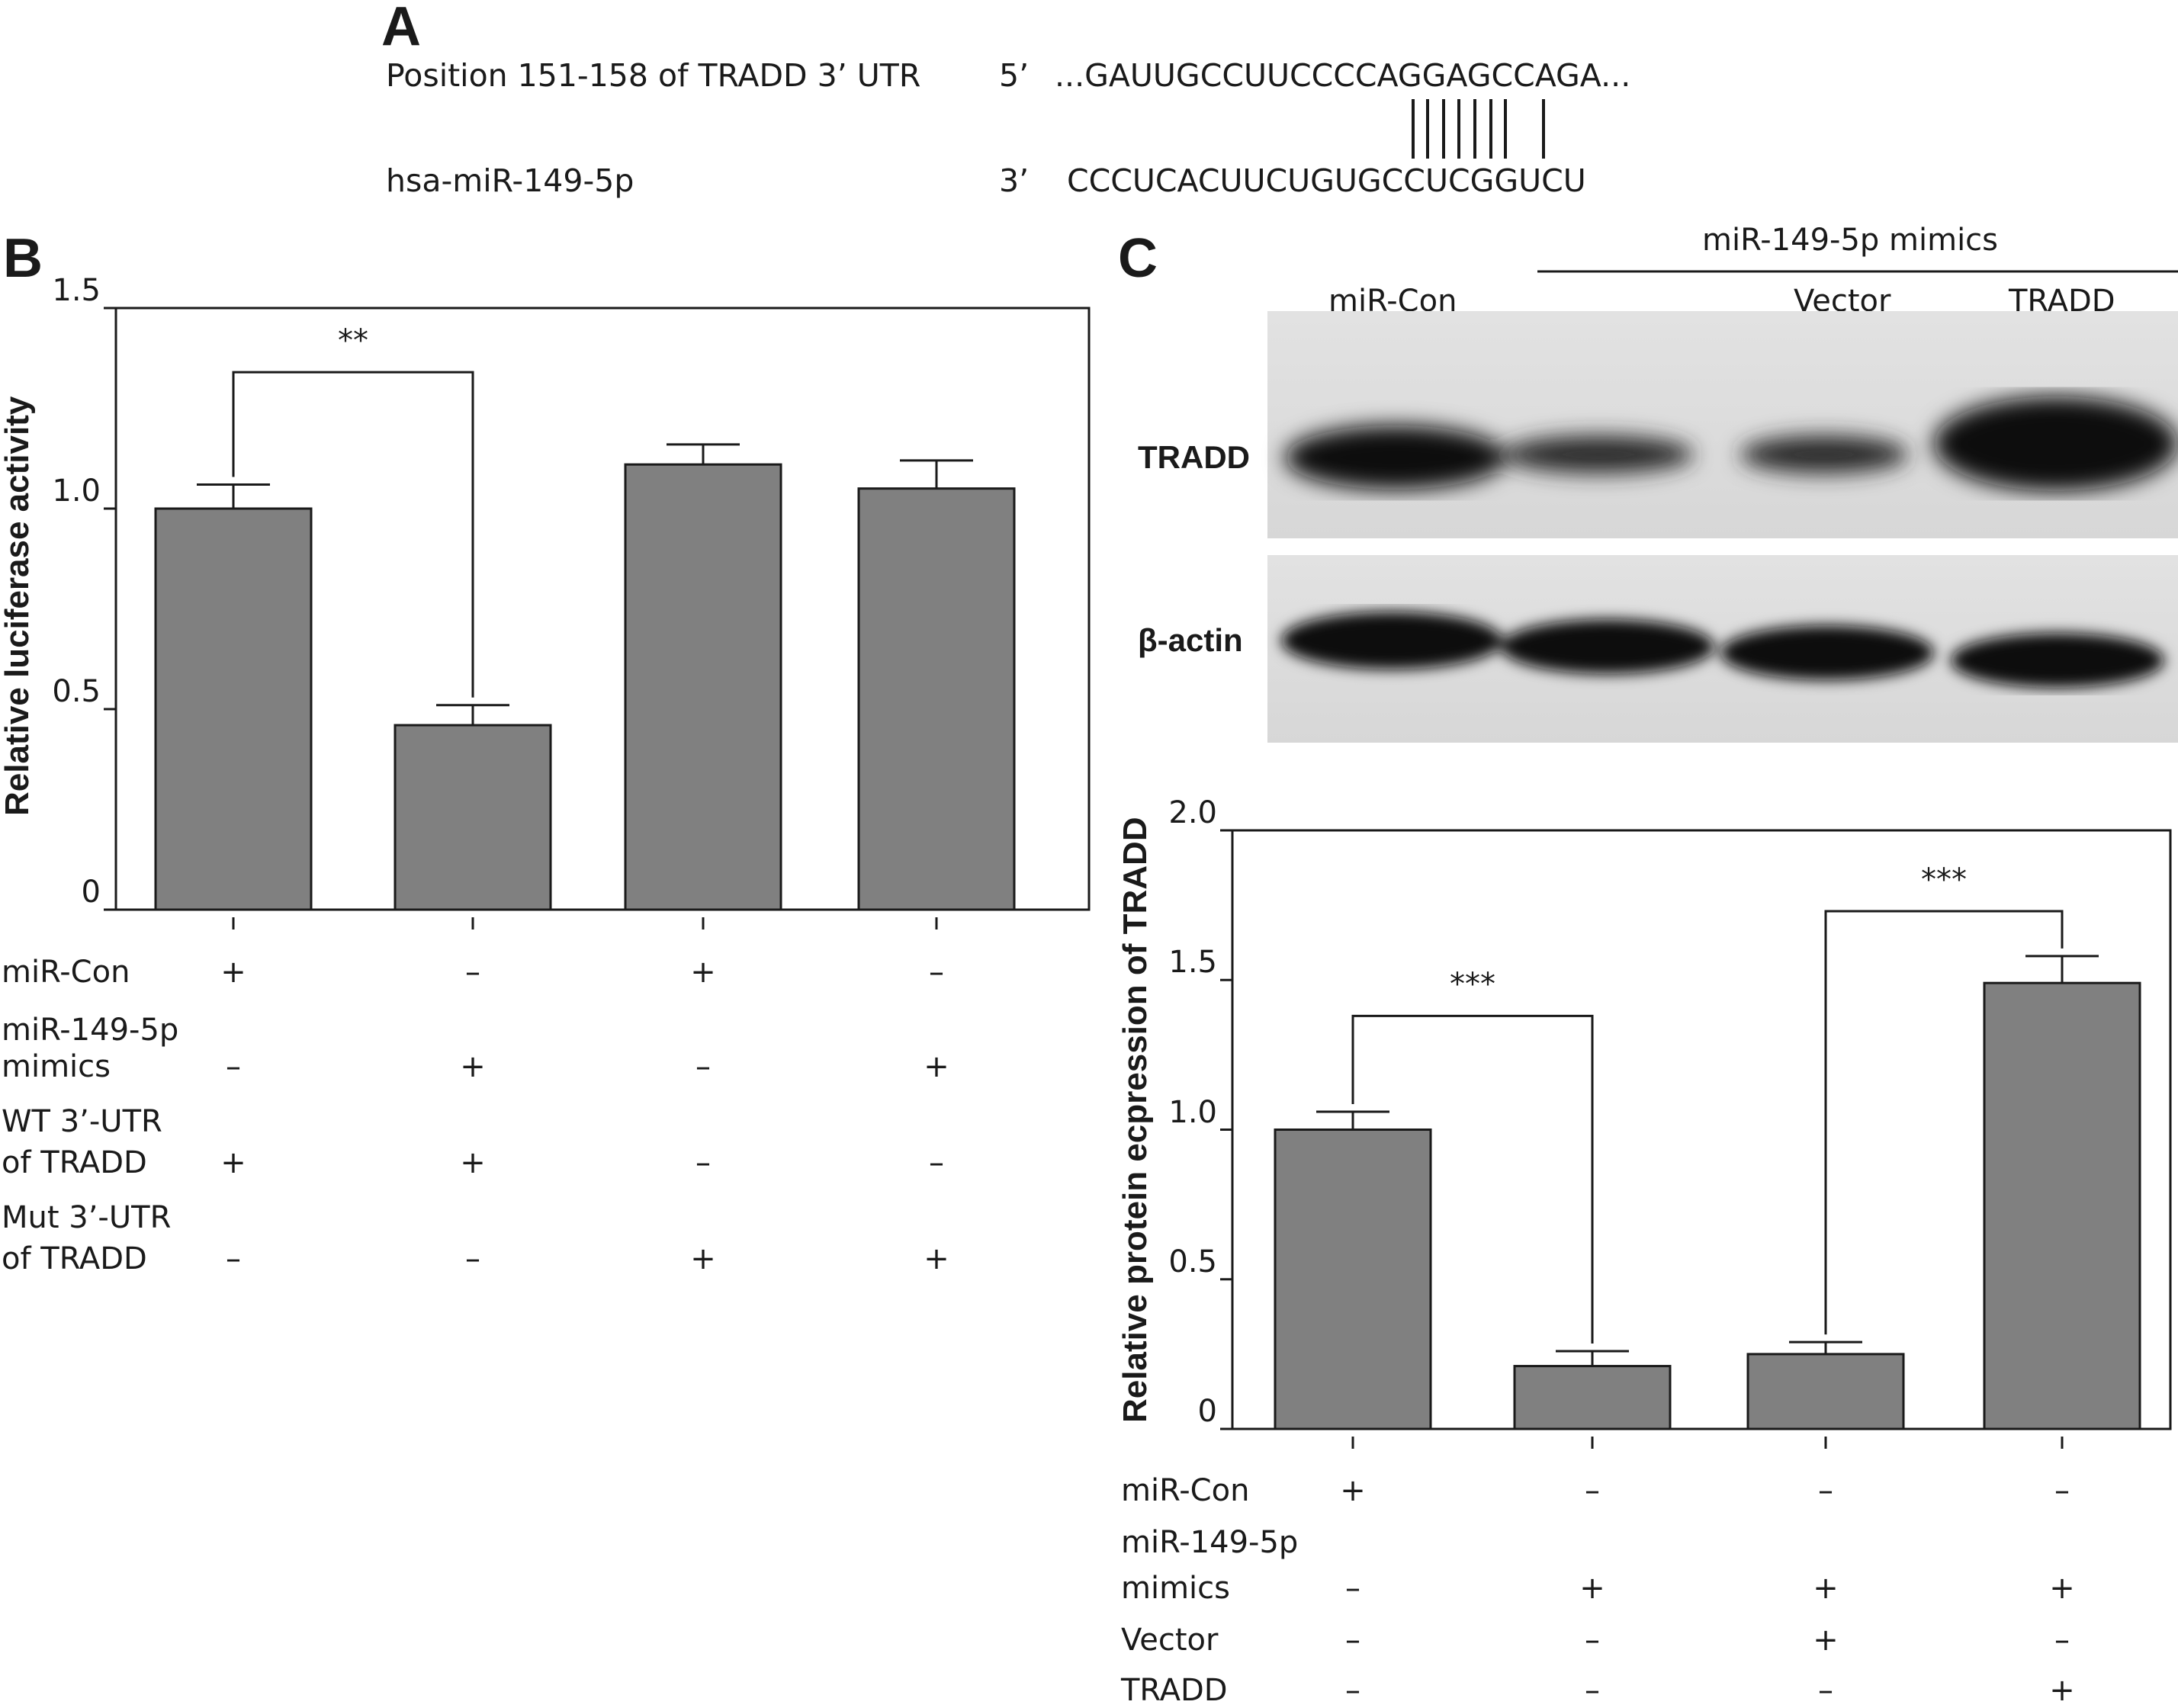  I want to click on panel-c-condition-label: TRADD, so click(1174, 1690).